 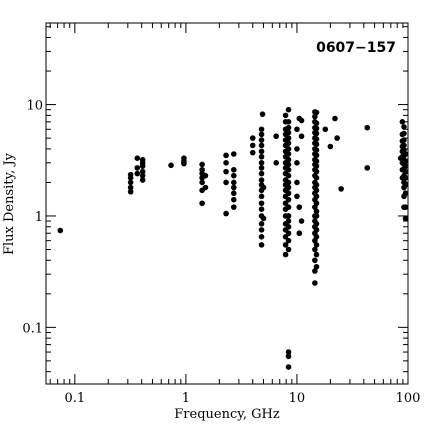 What do you see at coordinates (74, 398) in the screenshot?
I see `x-tick-label: 0.1` at bounding box center [74, 398].